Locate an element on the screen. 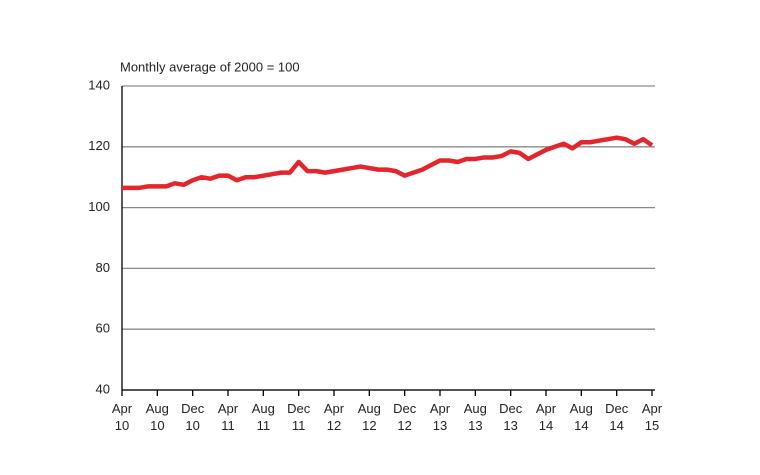 The height and width of the screenshot is (475, 760). y-tick-label: 140 is located at coordinates (99, 84).